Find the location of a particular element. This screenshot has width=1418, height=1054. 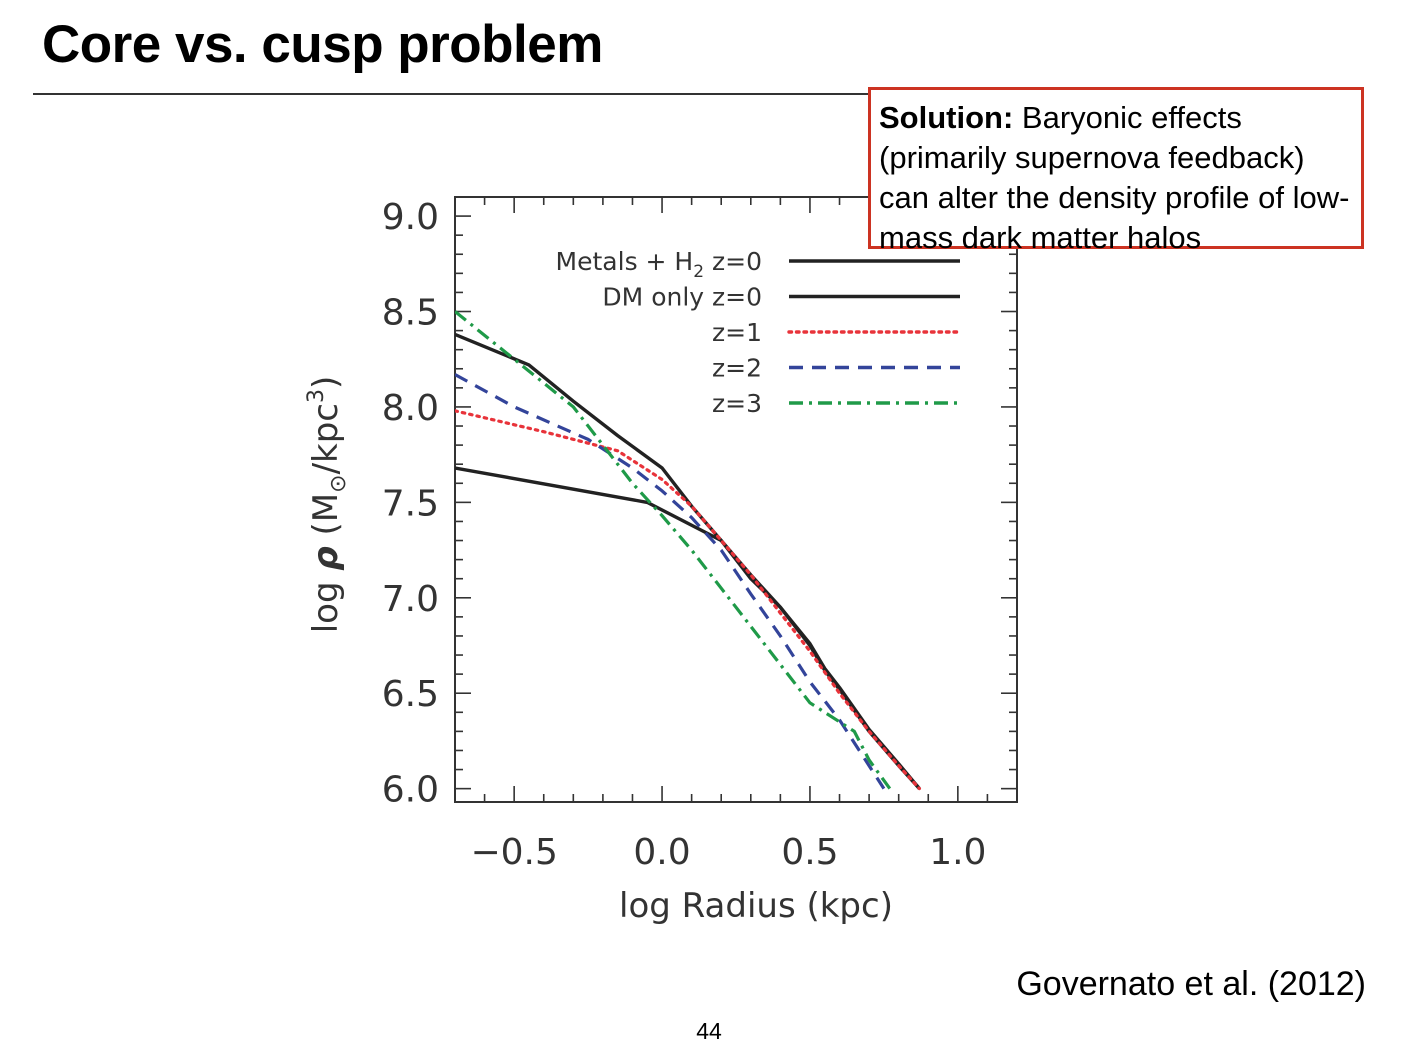

legend-label-3: z=2 is located at coordinates (737, 368).